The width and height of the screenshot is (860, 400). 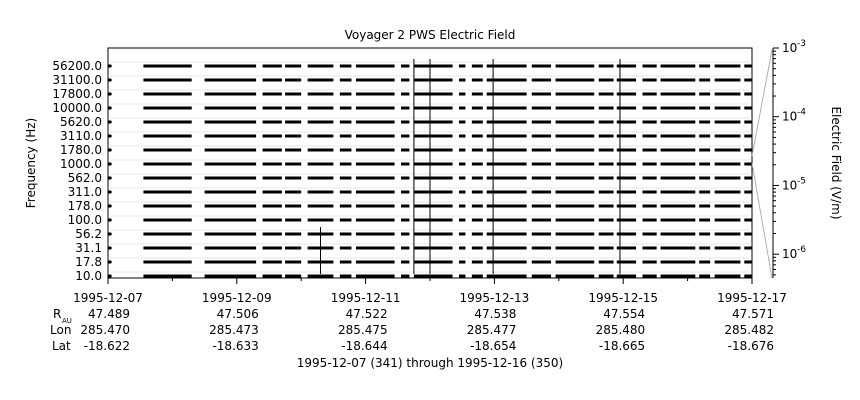 I want to click on channel-band-562.0, so click(x=430, y=178).